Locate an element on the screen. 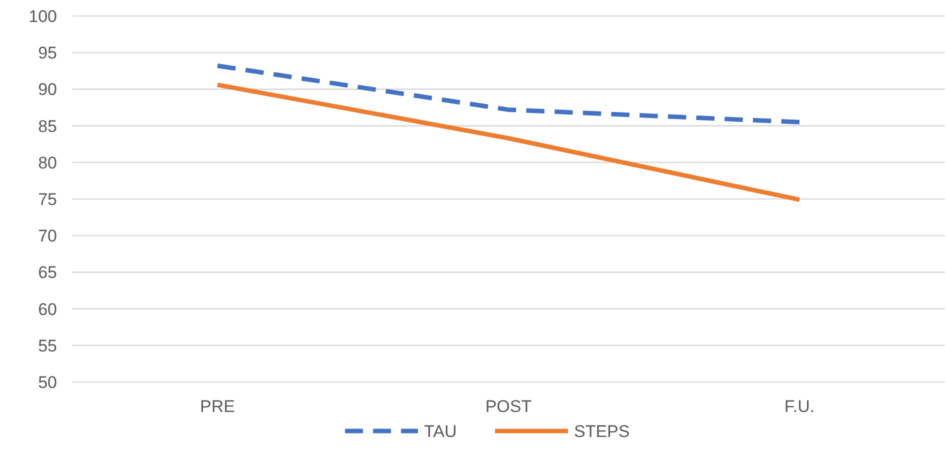 The height and width of the screenshot is (449, 946). y-tick-label: 70 is located at coordinates (47, 236).